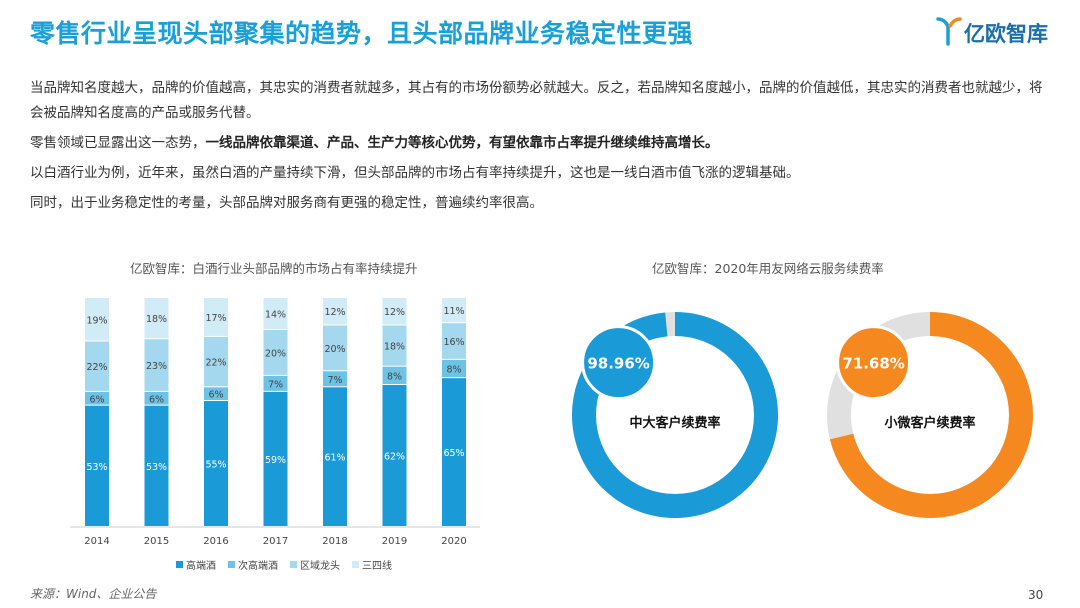  What do you see at coordinates (394, 541) in the screenshot?
I see `x-tick-label: 2019` at bounding box center [394, 541].